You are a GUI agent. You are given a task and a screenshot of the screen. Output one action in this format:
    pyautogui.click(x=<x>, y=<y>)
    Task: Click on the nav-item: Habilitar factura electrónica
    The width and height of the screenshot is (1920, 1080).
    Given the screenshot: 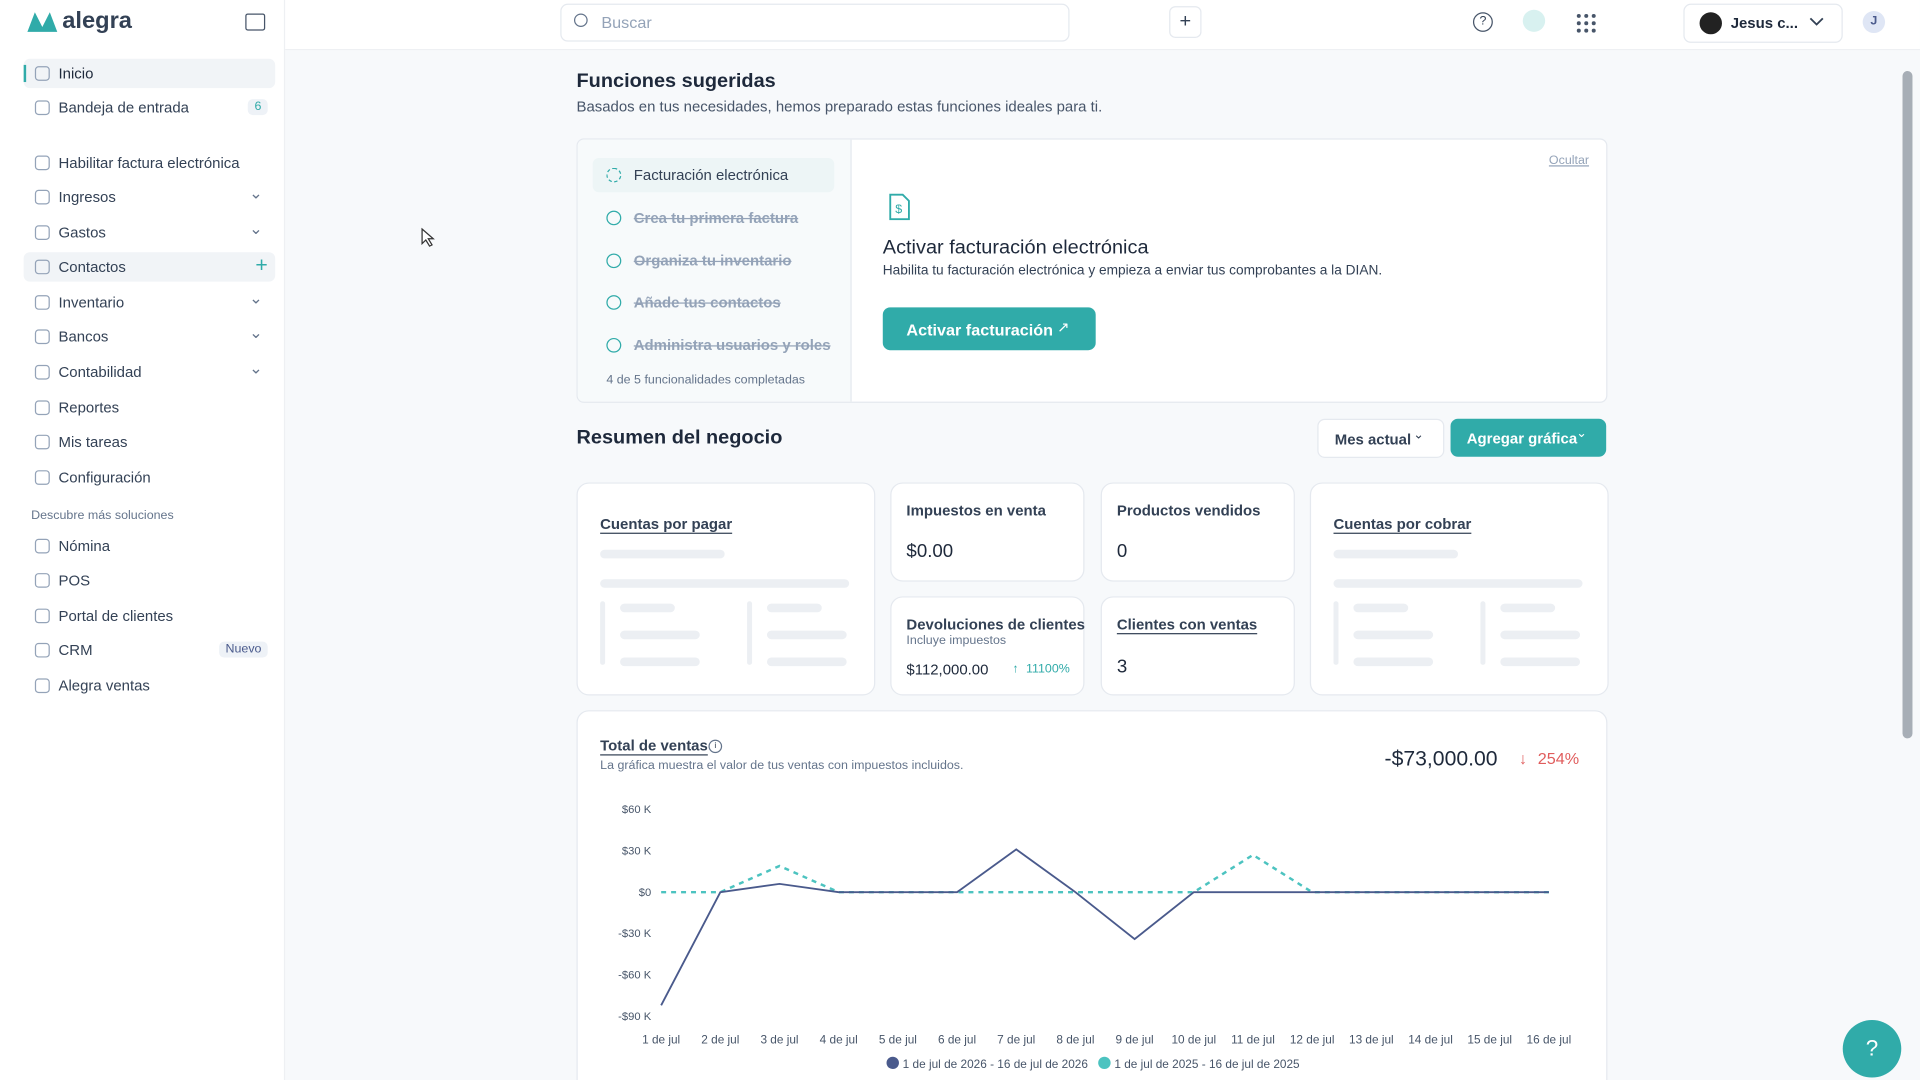 What is the action you would take?
    pyautogui.click(x=150, y=162)
    